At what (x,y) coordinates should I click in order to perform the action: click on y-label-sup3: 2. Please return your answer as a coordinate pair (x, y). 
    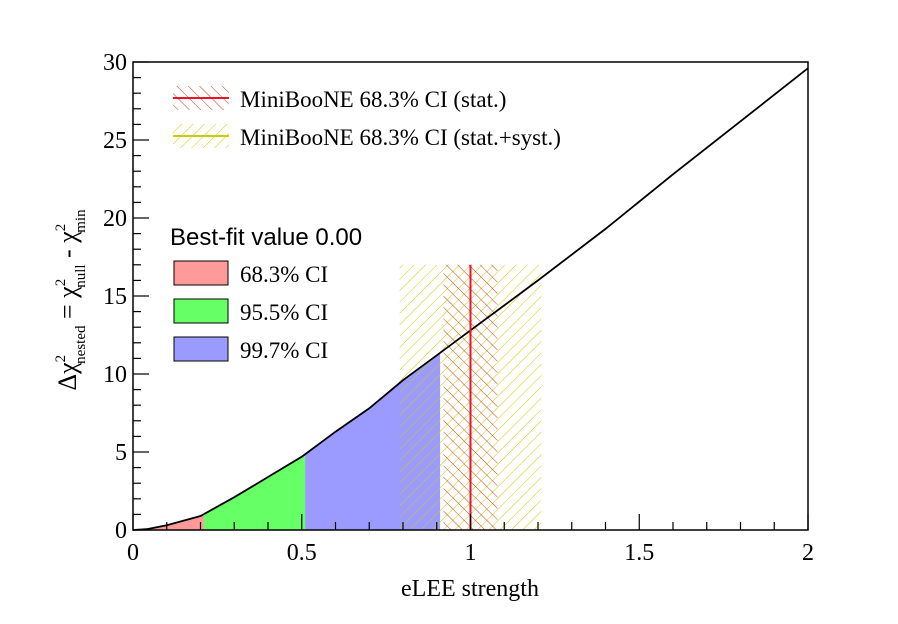
    Looking at the image, I should click on (61, 228).